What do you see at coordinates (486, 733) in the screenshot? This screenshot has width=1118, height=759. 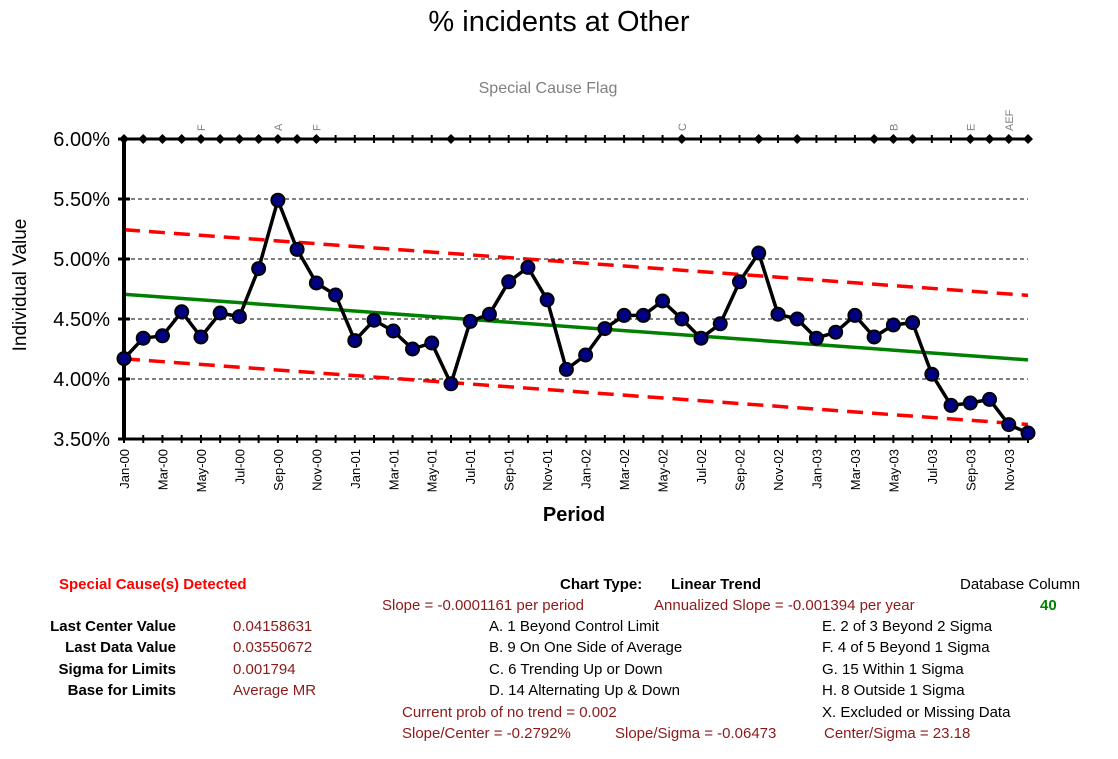 I see `slope-center: Slope/Center = -0.2792%` at bounding box center [486, 733].